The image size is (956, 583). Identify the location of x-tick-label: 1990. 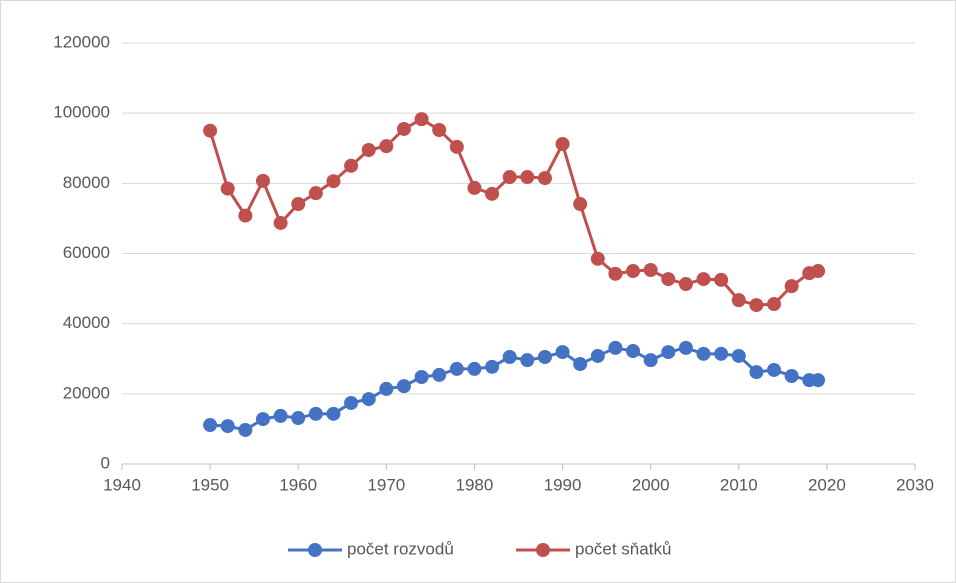
(563, 484).